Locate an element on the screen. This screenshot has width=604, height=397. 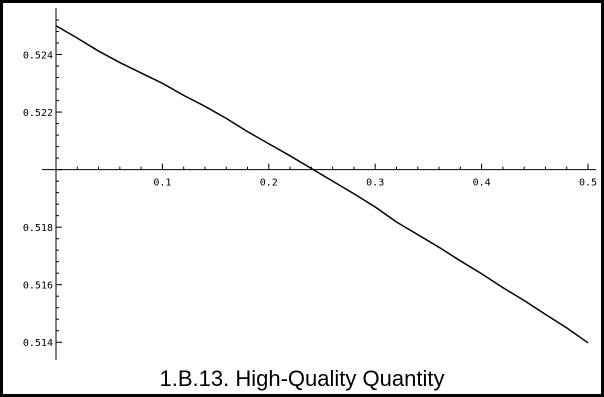
y-tick-label: 0.518 is located at coordinates (38, 228).